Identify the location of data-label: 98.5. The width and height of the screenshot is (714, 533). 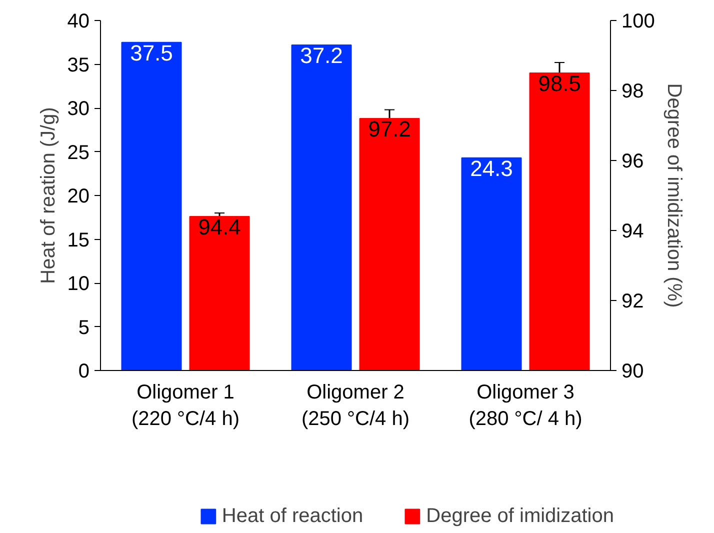
(559, 83).